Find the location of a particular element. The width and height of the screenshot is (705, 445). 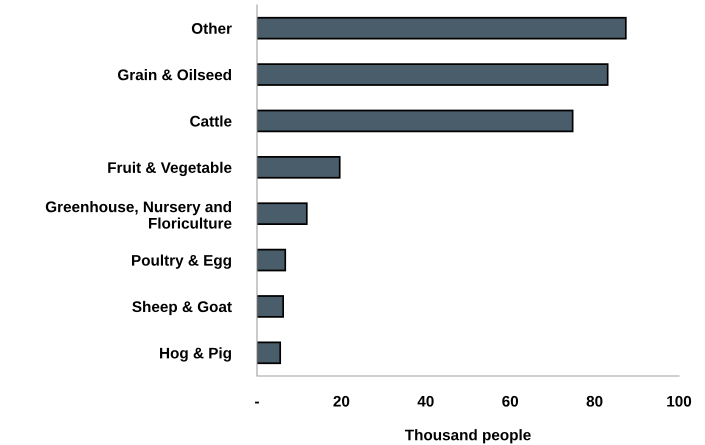

x-tick-label: - is located at coordinates (257, 403).